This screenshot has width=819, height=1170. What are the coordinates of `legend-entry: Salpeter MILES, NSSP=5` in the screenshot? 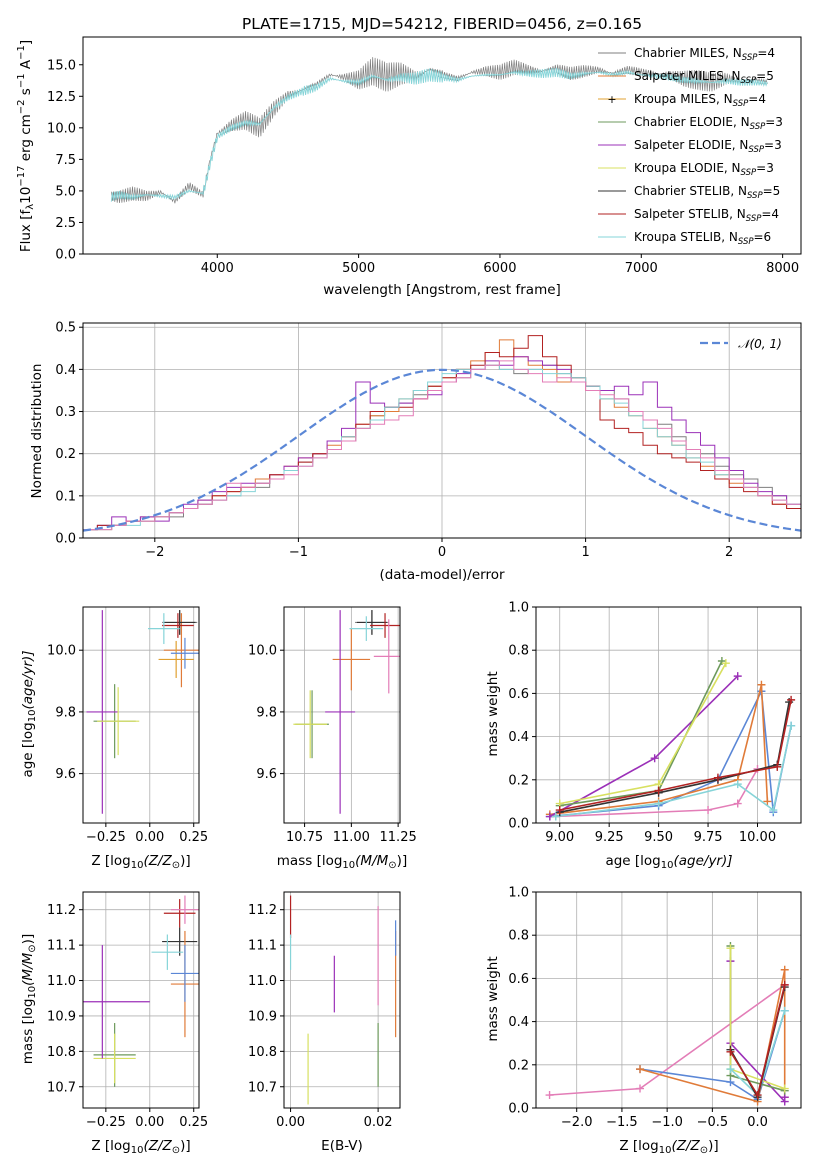 It's located at (704, 77).